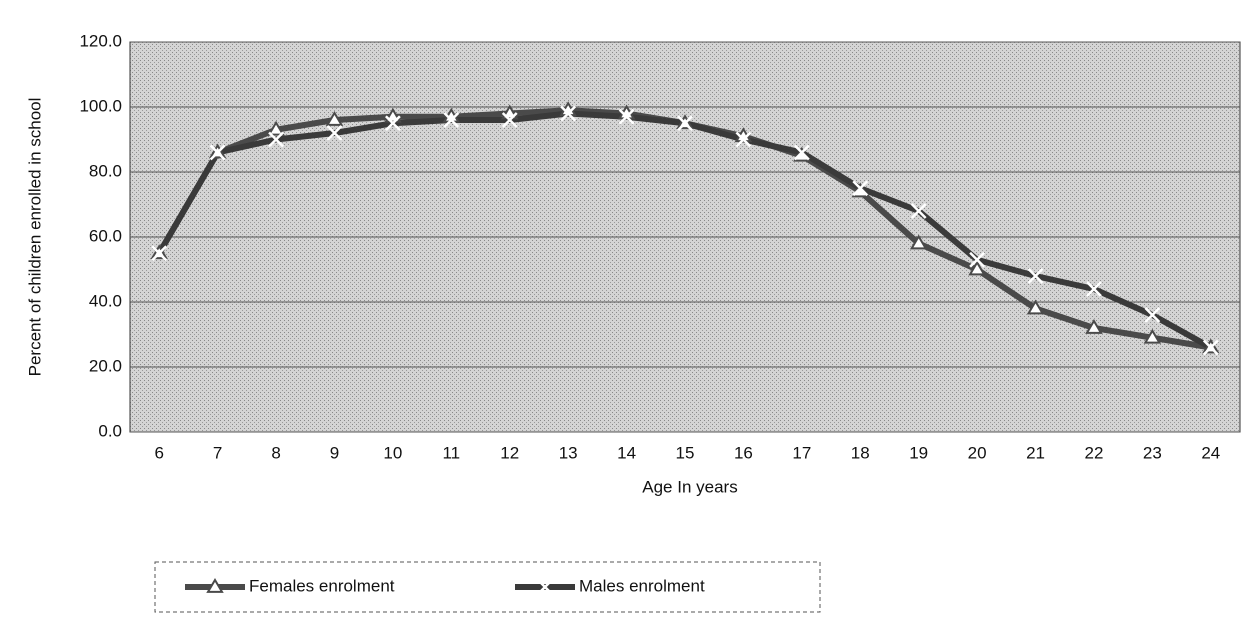 The height and width of the screenshot is (630, 1245). I want to click on x-tick-label: 8, so click(275, 452).